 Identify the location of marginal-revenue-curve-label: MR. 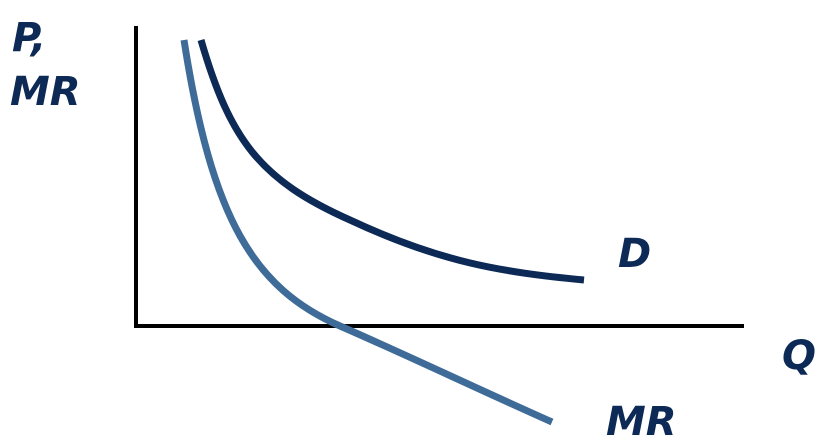
(641, 422).